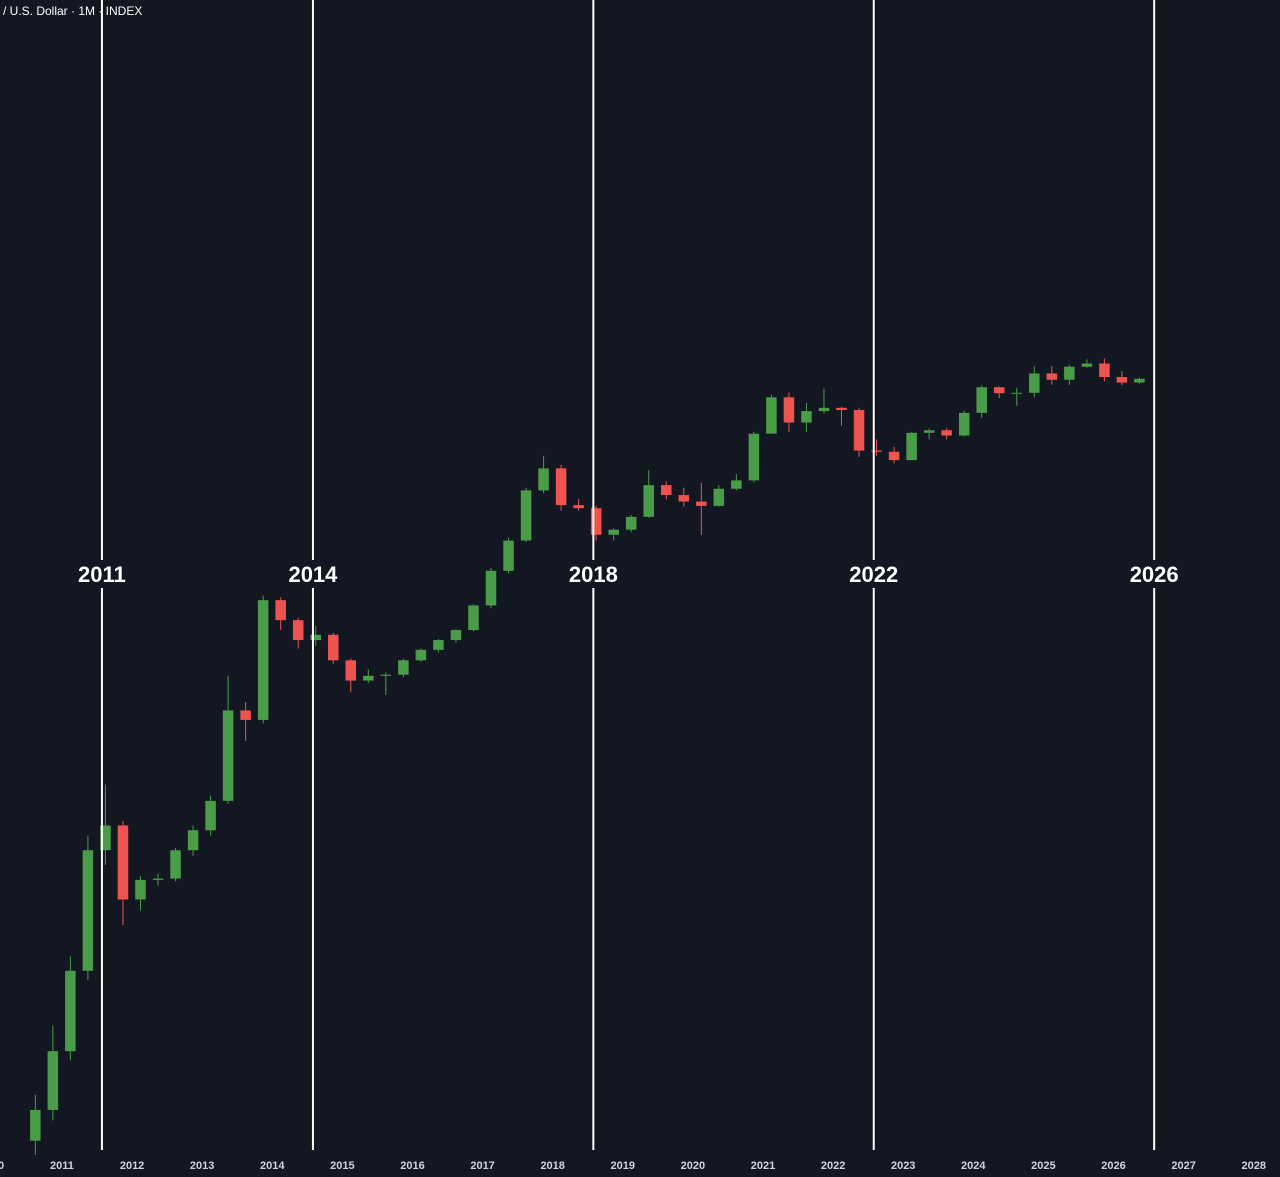 Image resolution: width=1280 pixels, height=1177 pixels. What do you see at coordinates (552, 1166) in the screenshot?
I see `x-tick-label: 2018` at bounding box center [552, 1166].